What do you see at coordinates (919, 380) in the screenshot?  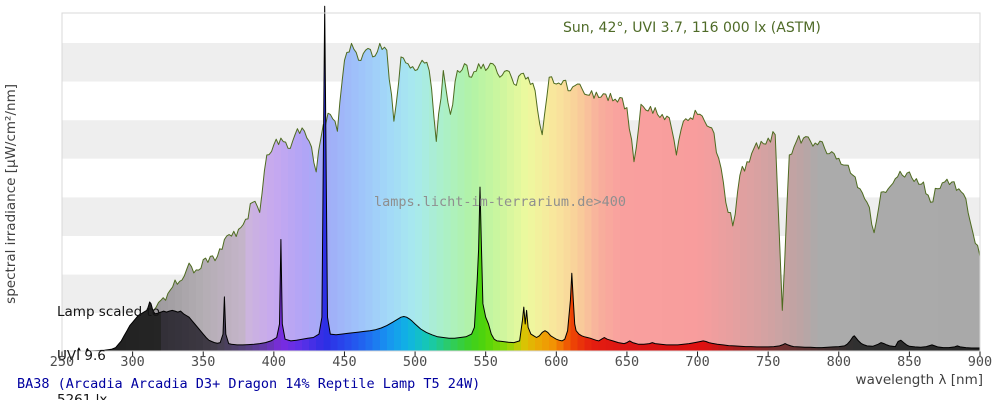 I see `x-axis-title: wavelength λ [nm]` at bounding box center [919, 380].